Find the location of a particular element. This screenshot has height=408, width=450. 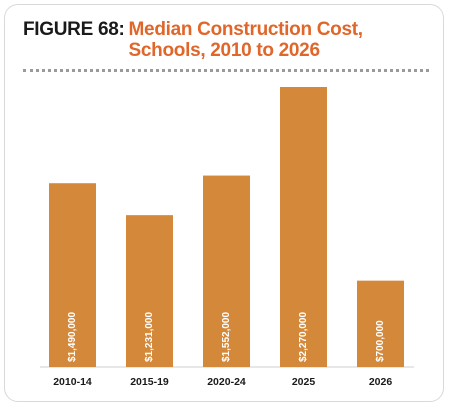

x-tick-label: 2020-24 is located at coordinates (226, 382).